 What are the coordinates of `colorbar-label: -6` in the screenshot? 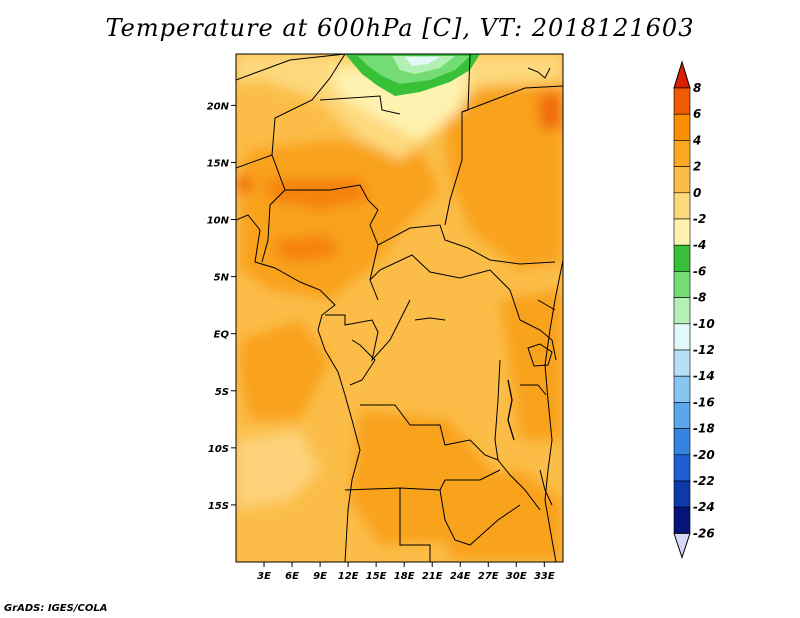 It's located at (699, 271).